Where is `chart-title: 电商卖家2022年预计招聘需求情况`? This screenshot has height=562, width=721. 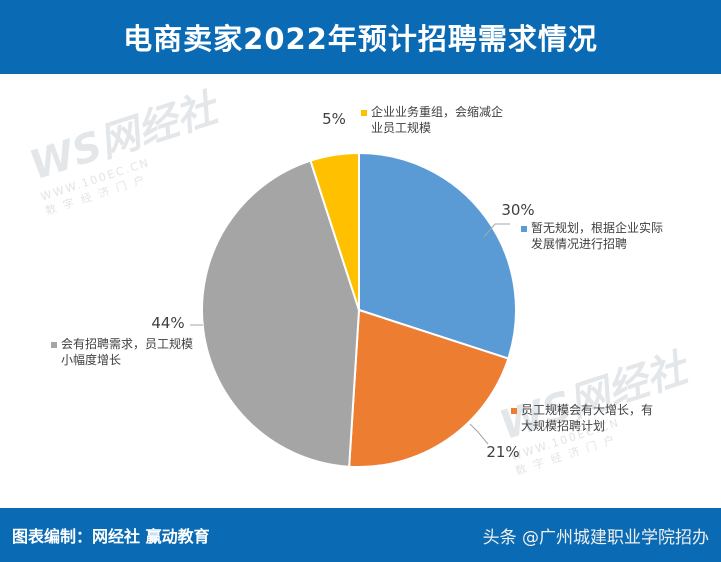 chart-title: 电商卖家2022年预计招聘需求情况 is located at coordinates (360, 39).